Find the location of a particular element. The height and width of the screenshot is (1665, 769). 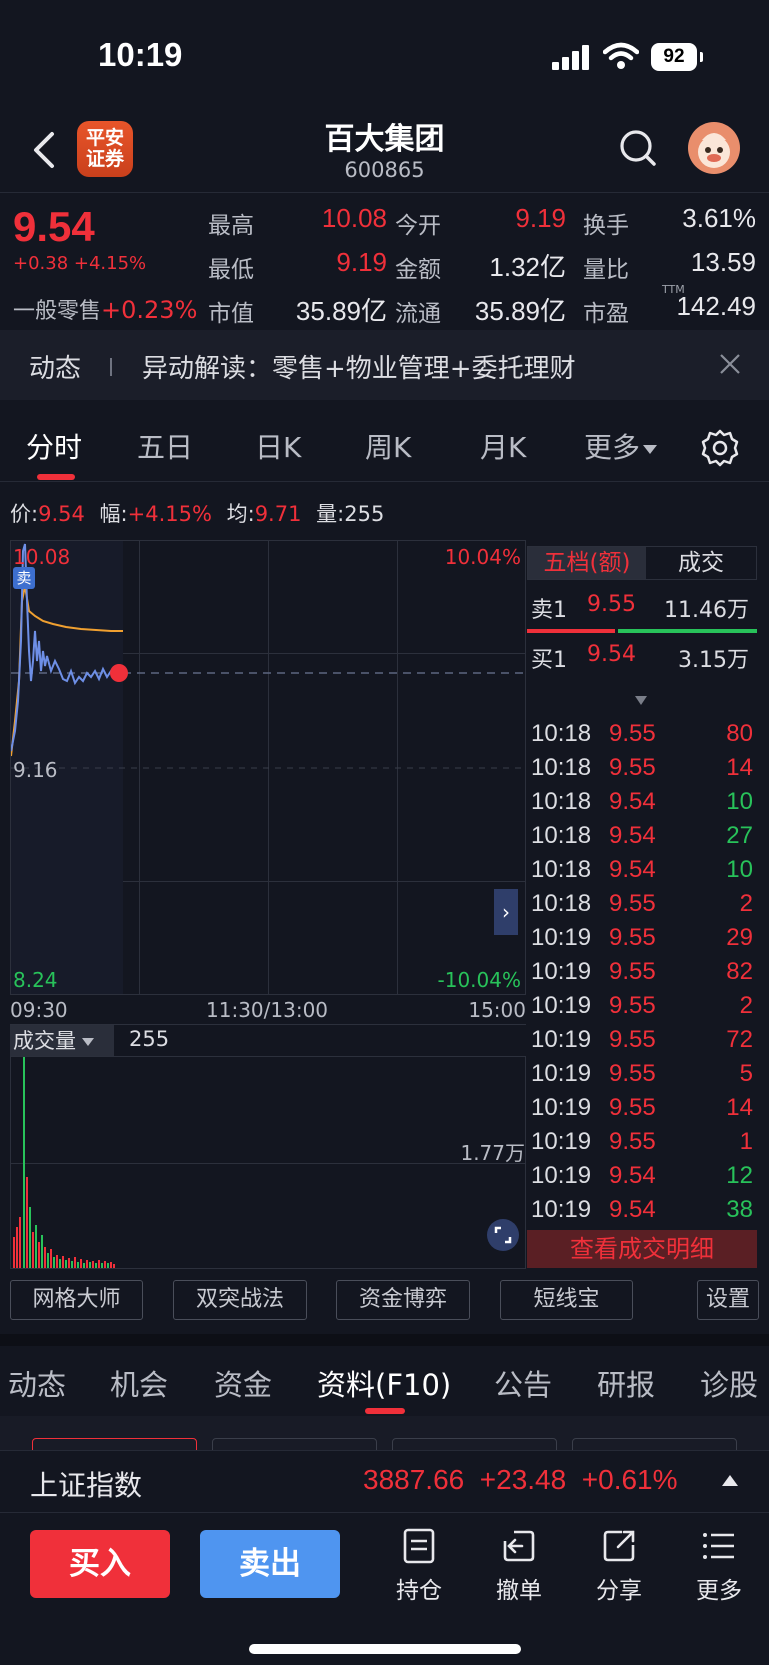

trade-volume: 2 is located at coordinates (746, 1005).